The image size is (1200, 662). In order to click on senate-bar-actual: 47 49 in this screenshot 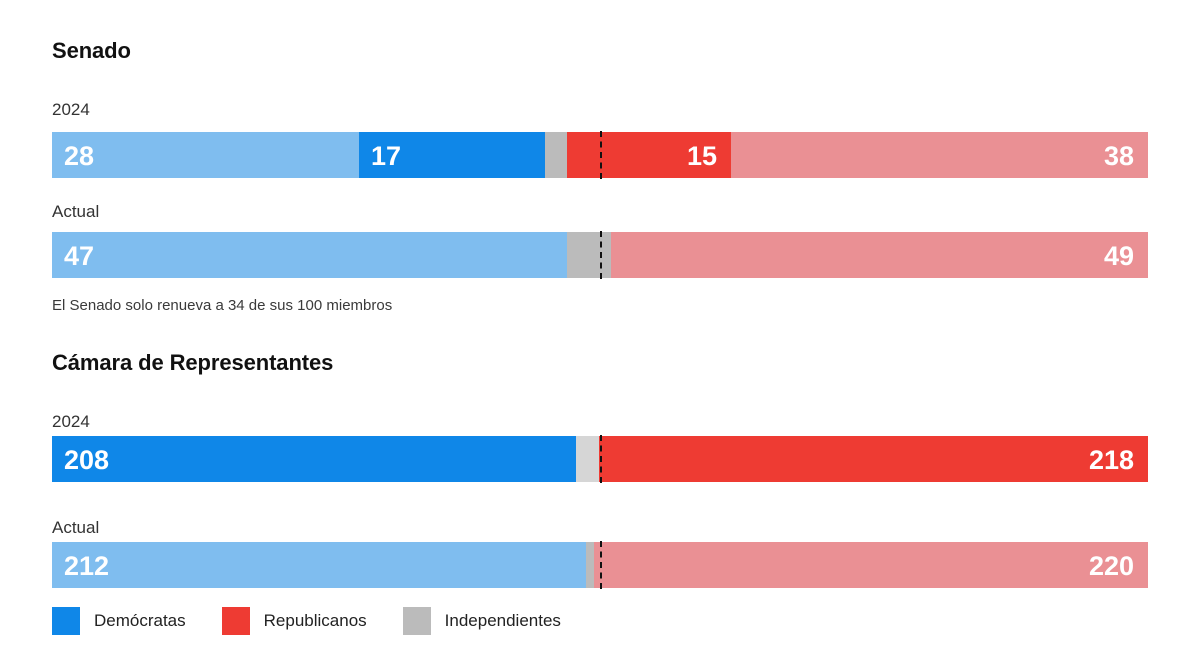, I will do `click(600, 255)`.